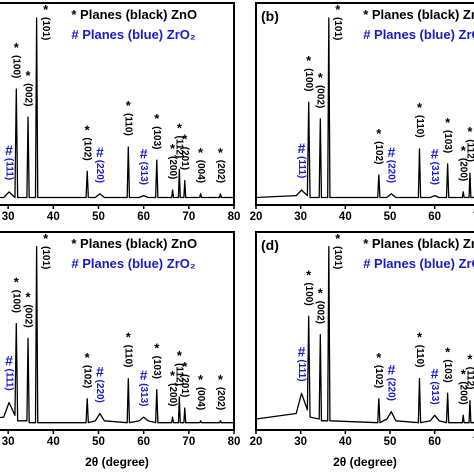  I want to click on x-tick-label: 30, so click(300, 442).